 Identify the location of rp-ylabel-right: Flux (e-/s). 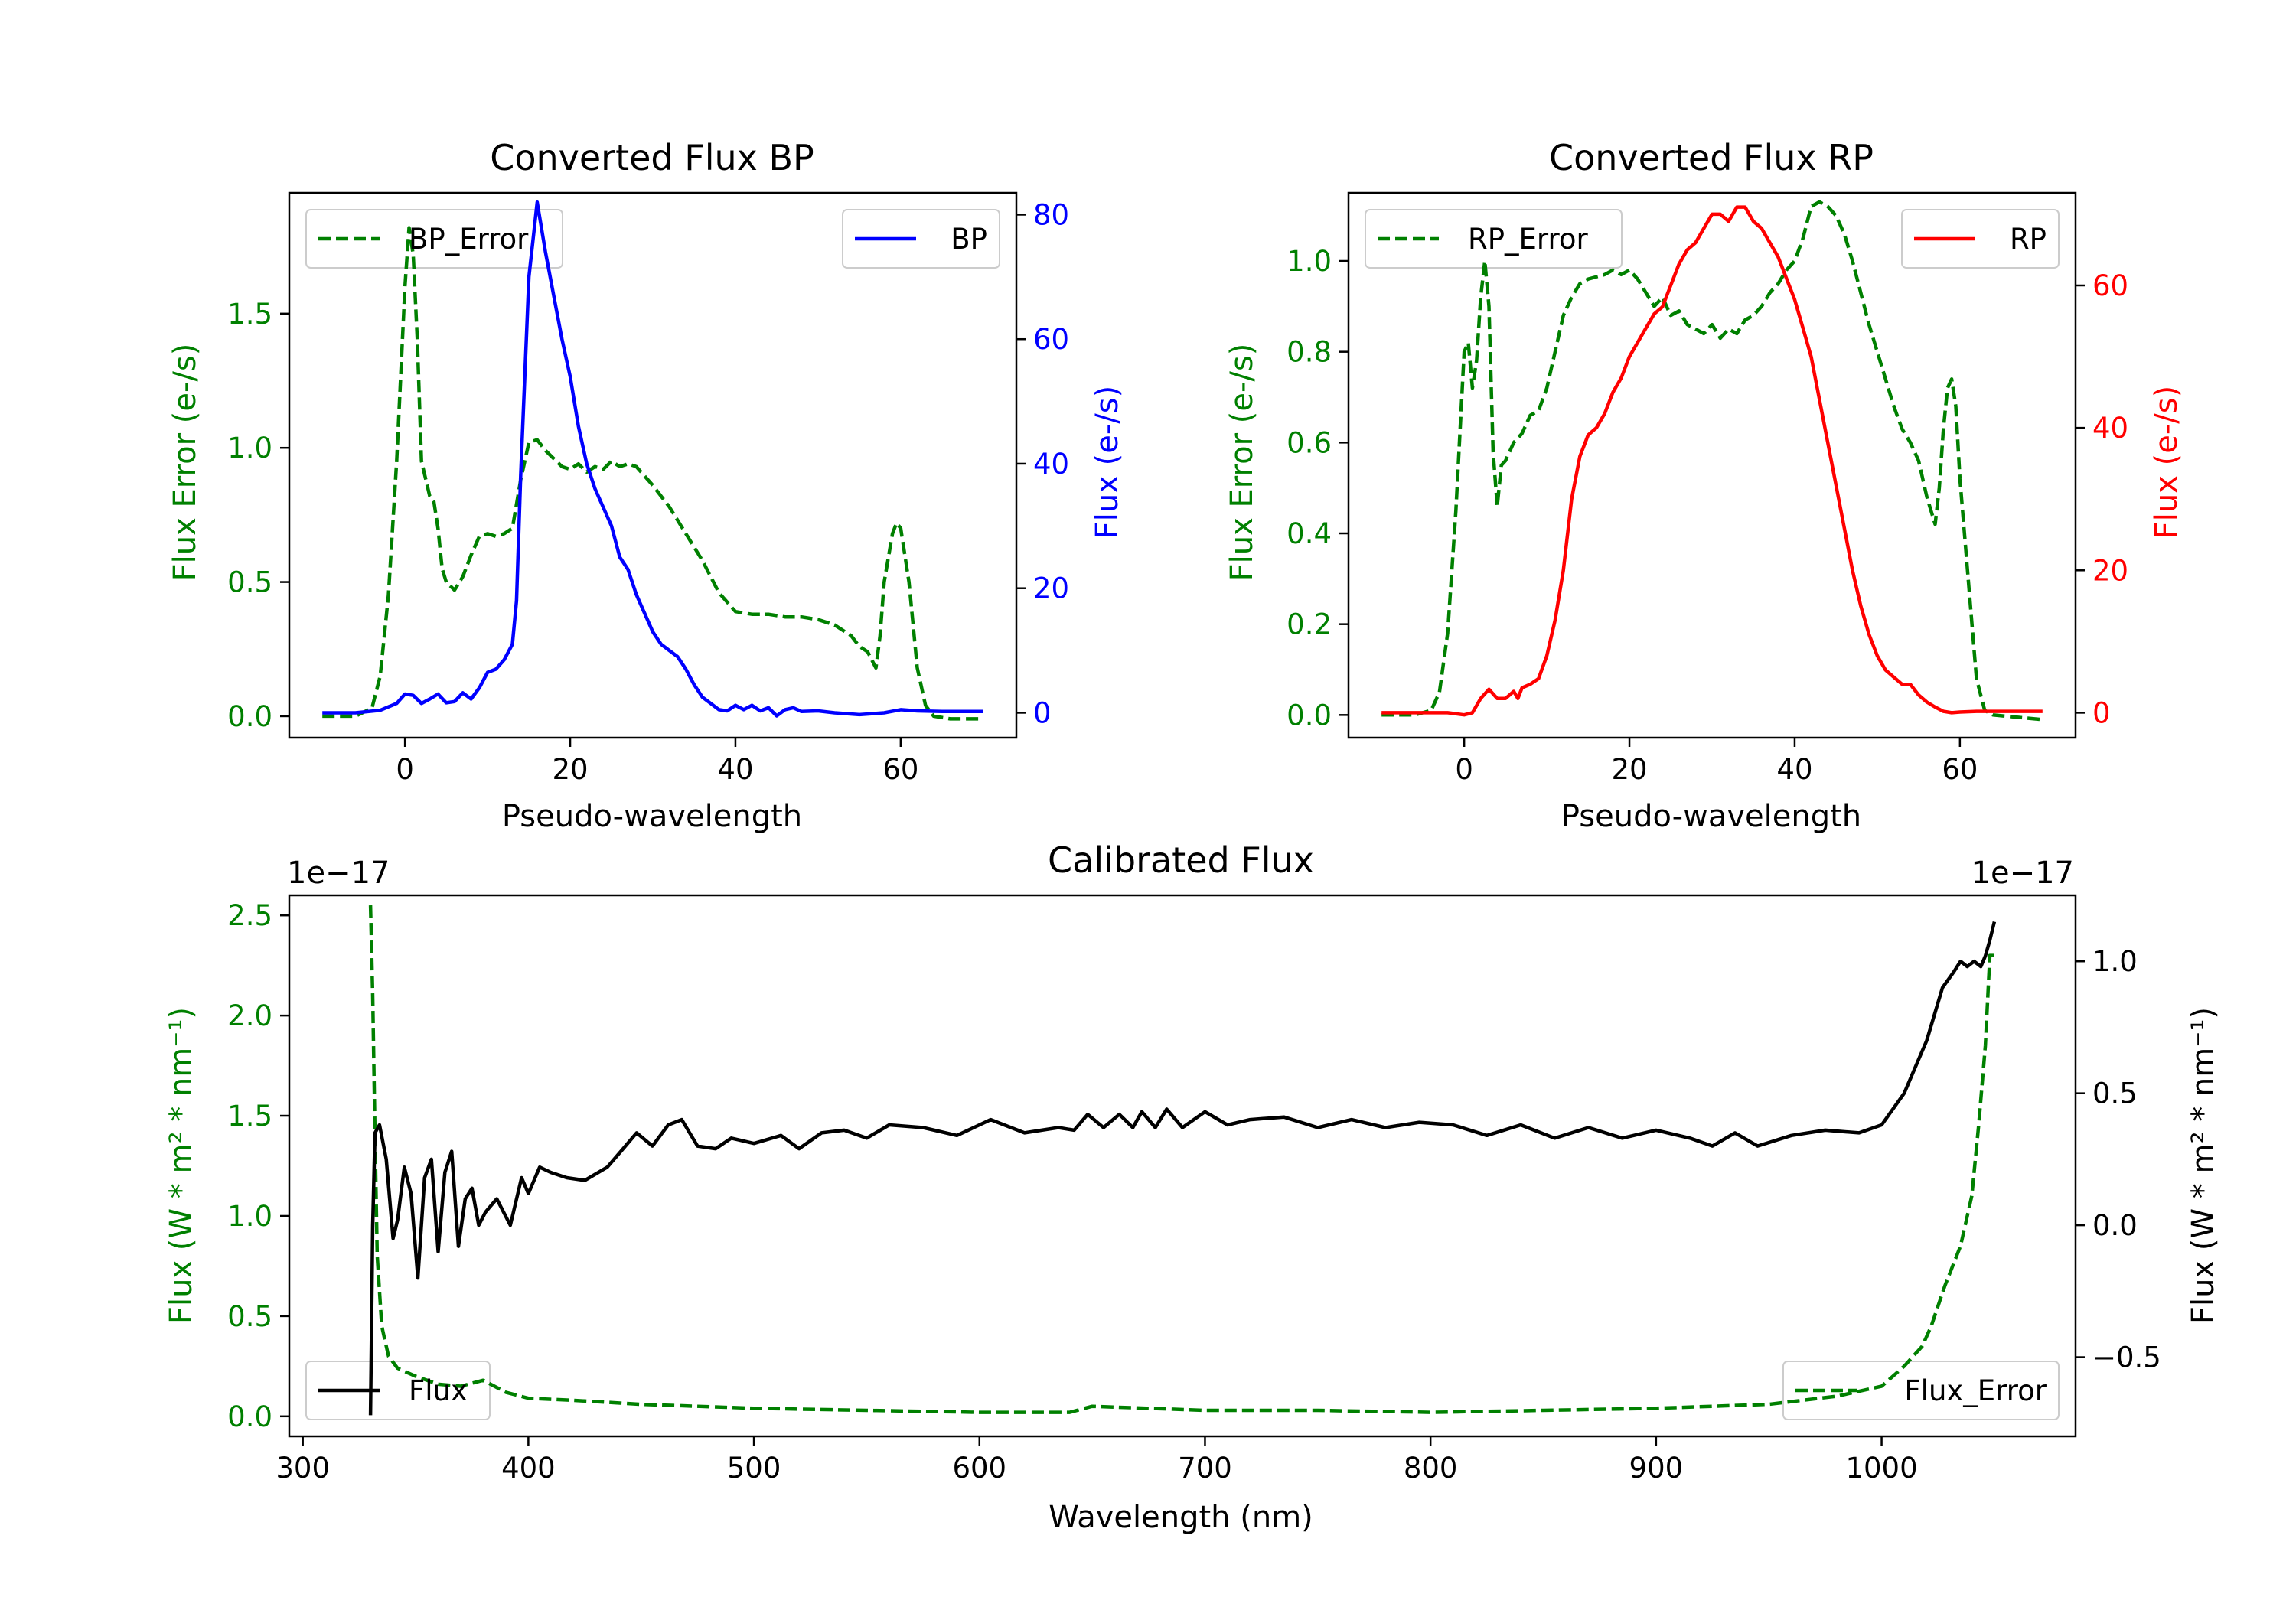
(2166, 463).